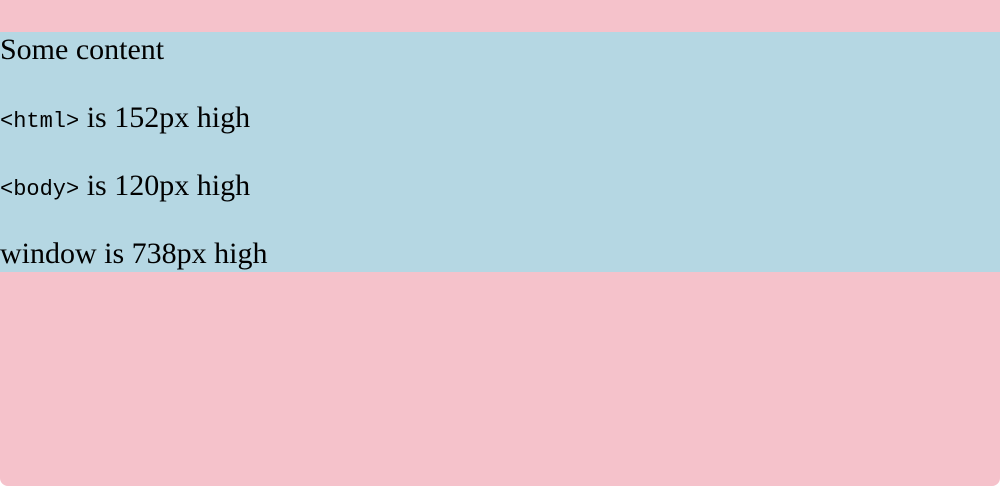 Image resolution: width=1000 pixels, height=486 pixels. What do you see at coordinates (165, 185) in the screenshot?
I see `body-height-text: is 120px high` at bounding box center [165, 185].